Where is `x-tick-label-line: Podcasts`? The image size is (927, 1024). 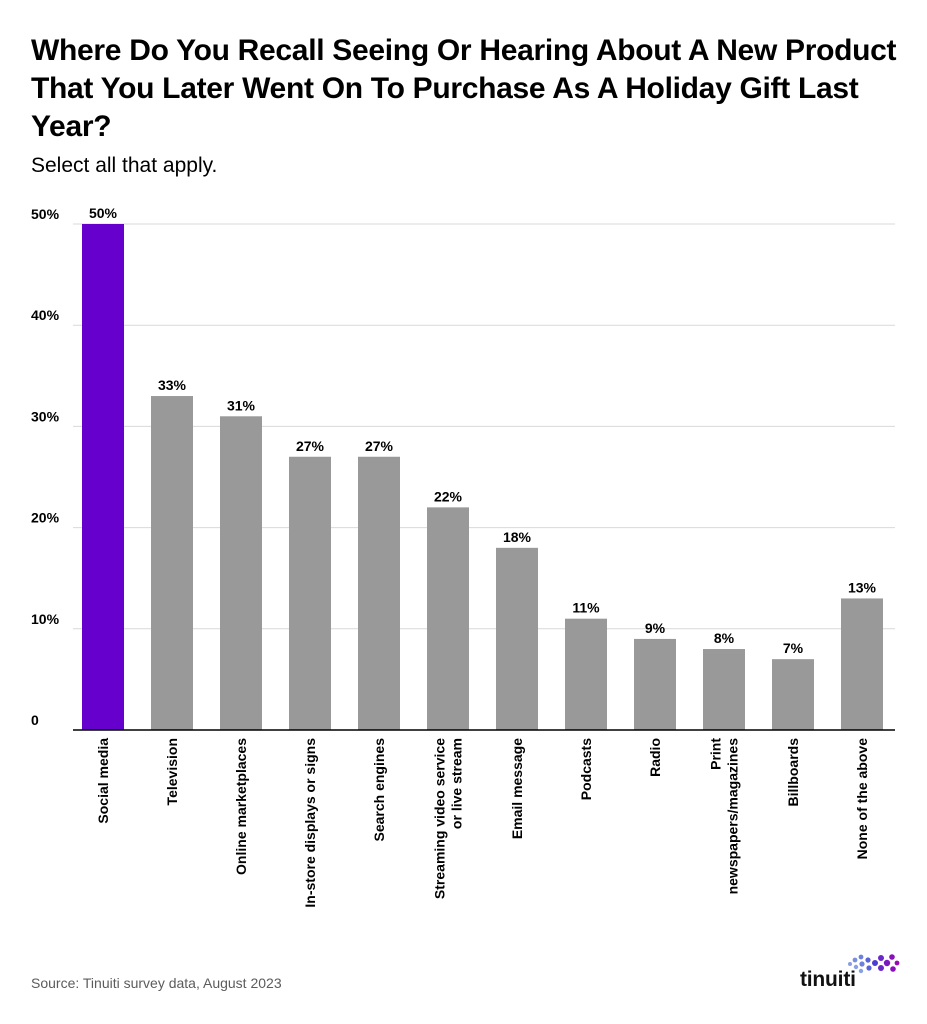
x-tick-label-line: Podcasts is located at coordinates (586, 769).